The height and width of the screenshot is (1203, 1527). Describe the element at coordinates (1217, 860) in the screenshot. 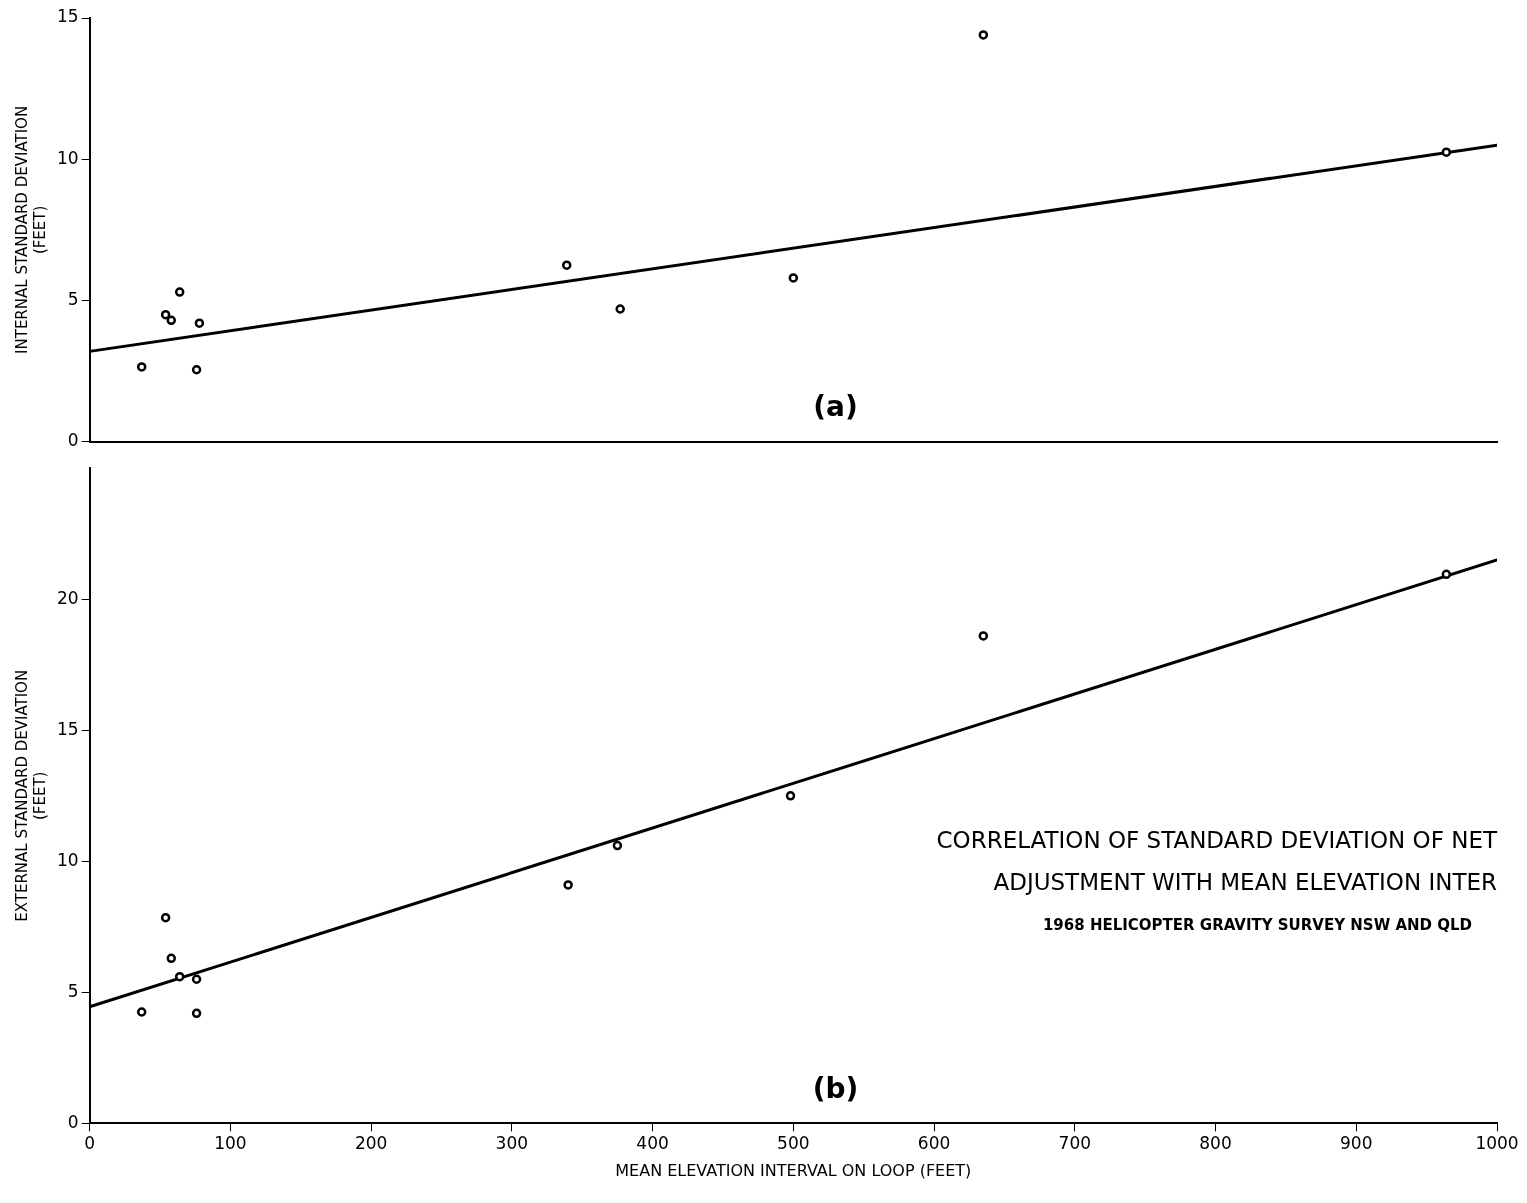

I see `text: CORRELATION OF STANDARD DEVIATION OF NET ADJUSTMENT WITH MEAN ELEVATION INTER` at that location.